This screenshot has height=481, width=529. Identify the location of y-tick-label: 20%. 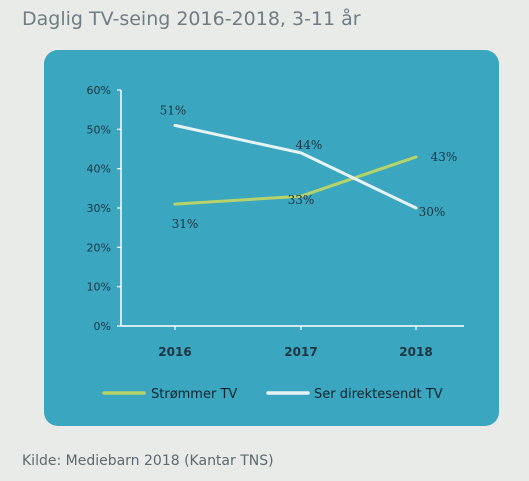
(99, 247).